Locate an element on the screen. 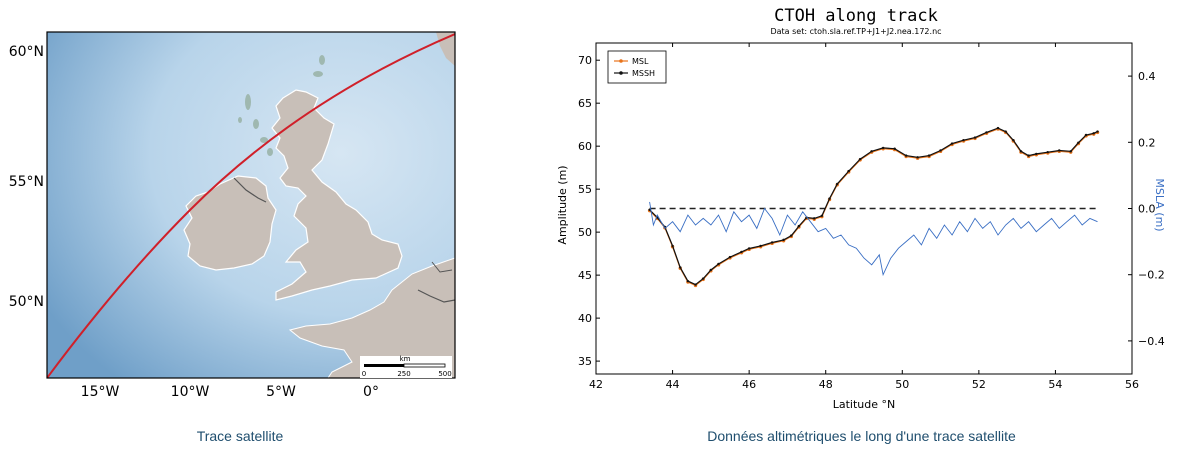  y2-tick-label: 0.0 is located at coordinates (1147, 209).